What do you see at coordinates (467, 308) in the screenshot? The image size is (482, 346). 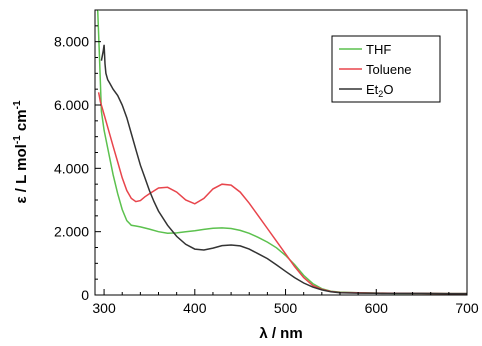 I see `x-tick-label: 700` at bounding box center [467, 308].